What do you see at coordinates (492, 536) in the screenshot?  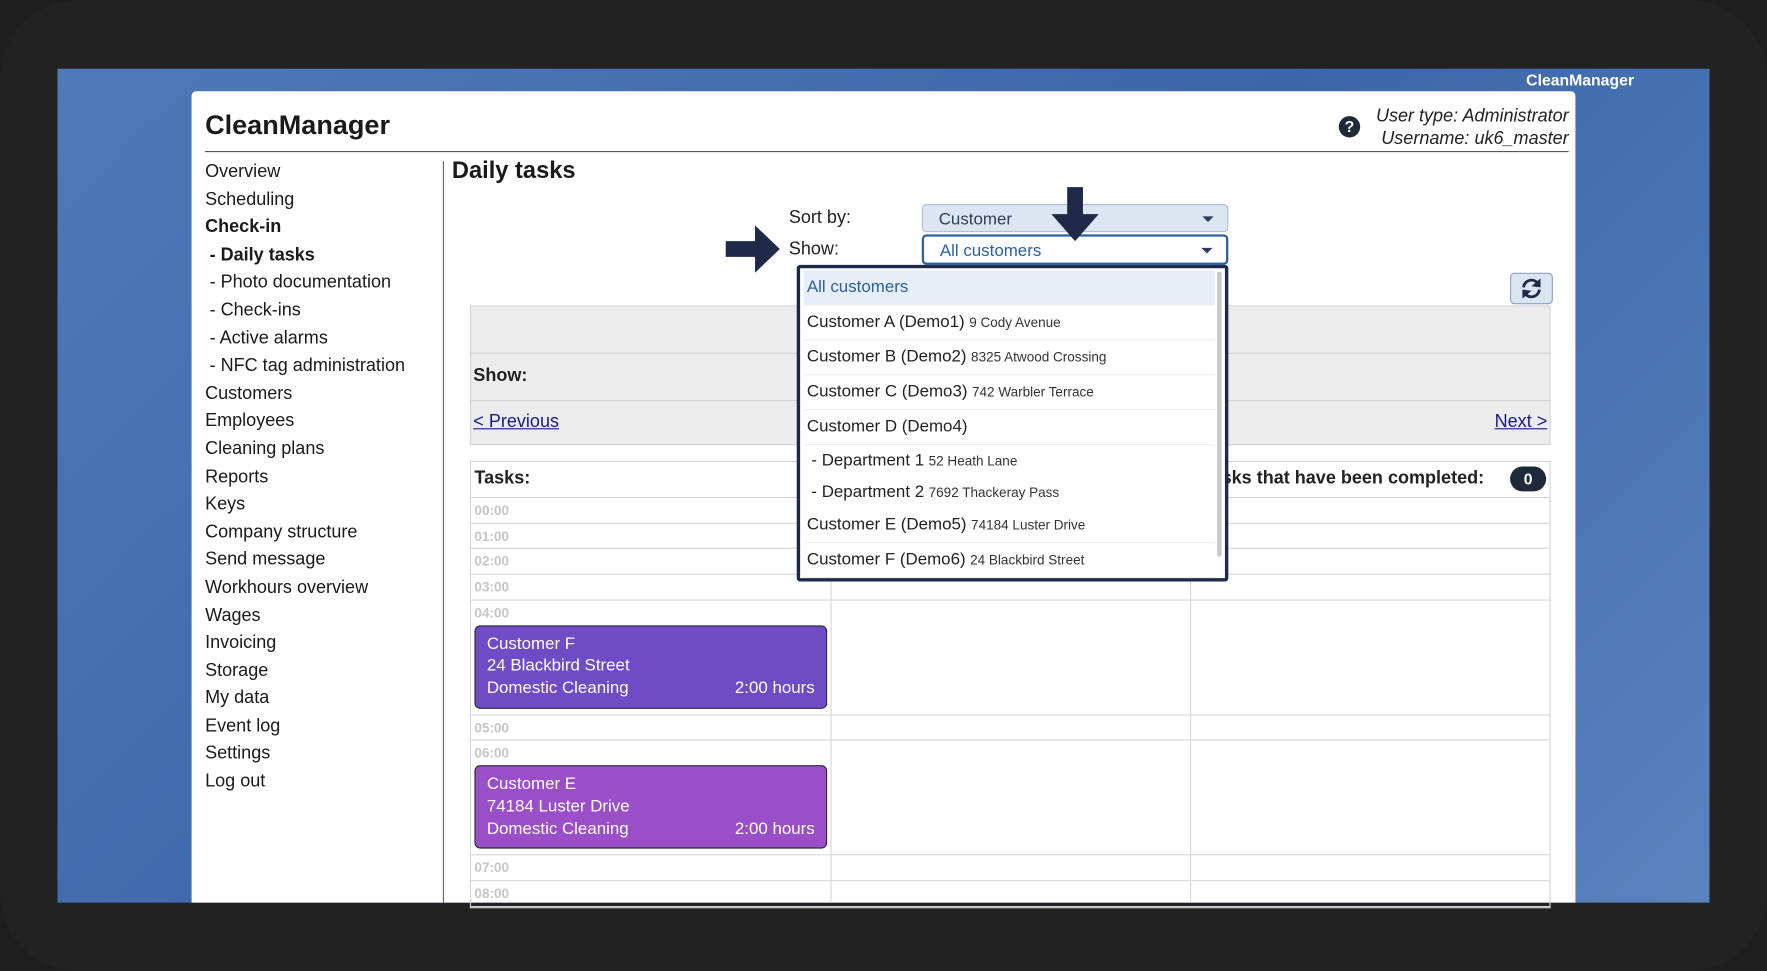 I see `time-label: 01:00` at bounding box center [492, 536].